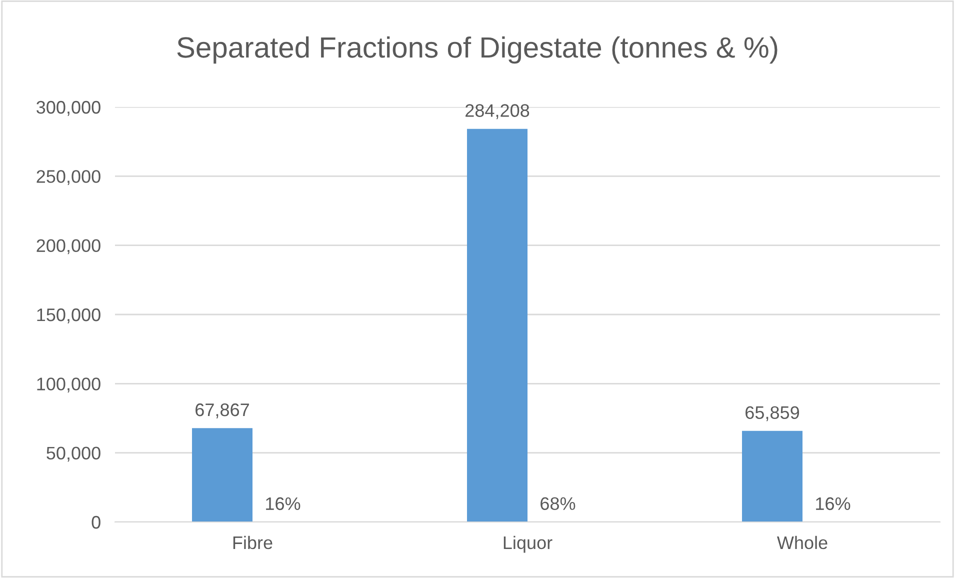  I want to click on chart-title: Separated Fractions of Digestate (tonnes & %), so click(477, 50).